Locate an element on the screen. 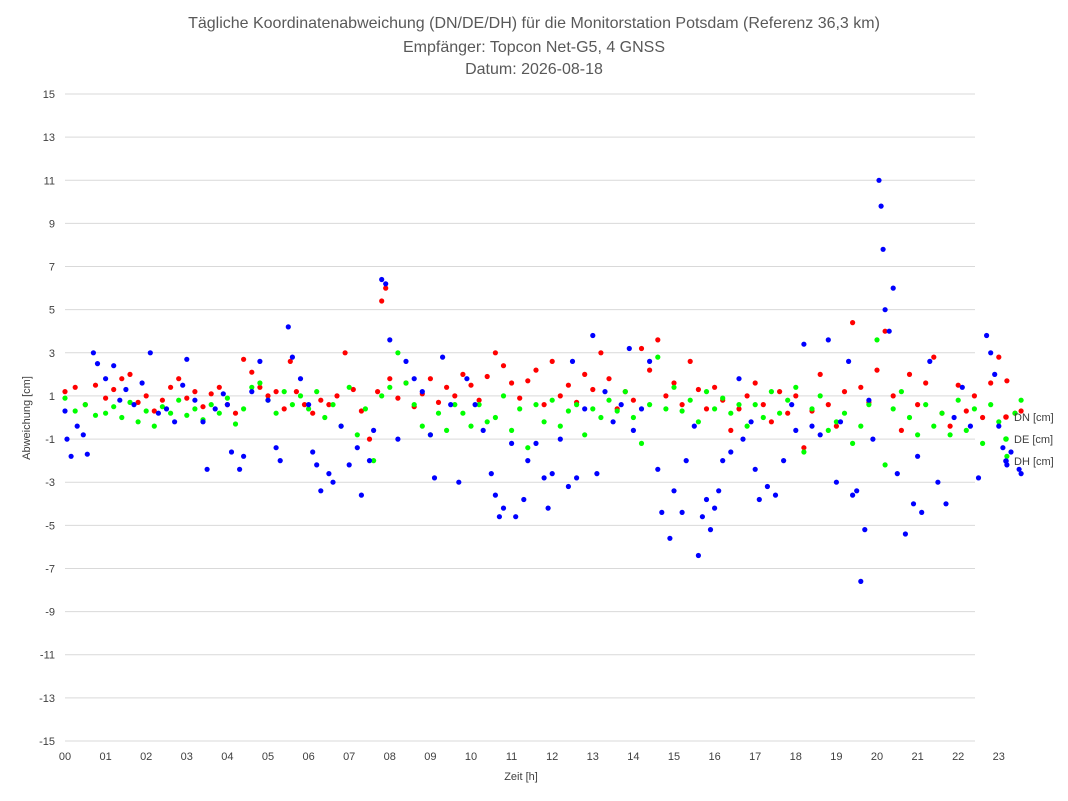  y-tick-label: -11 is located at coordinates (47, 656).